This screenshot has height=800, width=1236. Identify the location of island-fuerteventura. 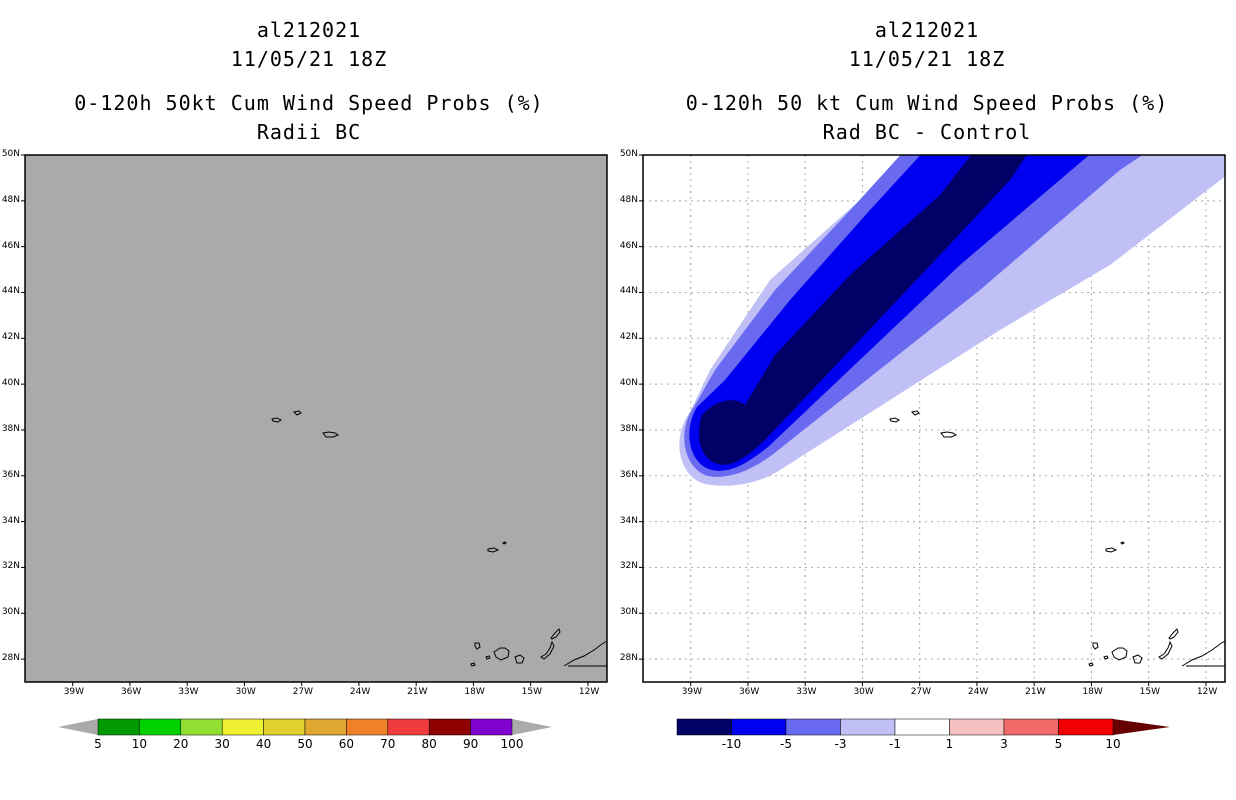
(547, 650).